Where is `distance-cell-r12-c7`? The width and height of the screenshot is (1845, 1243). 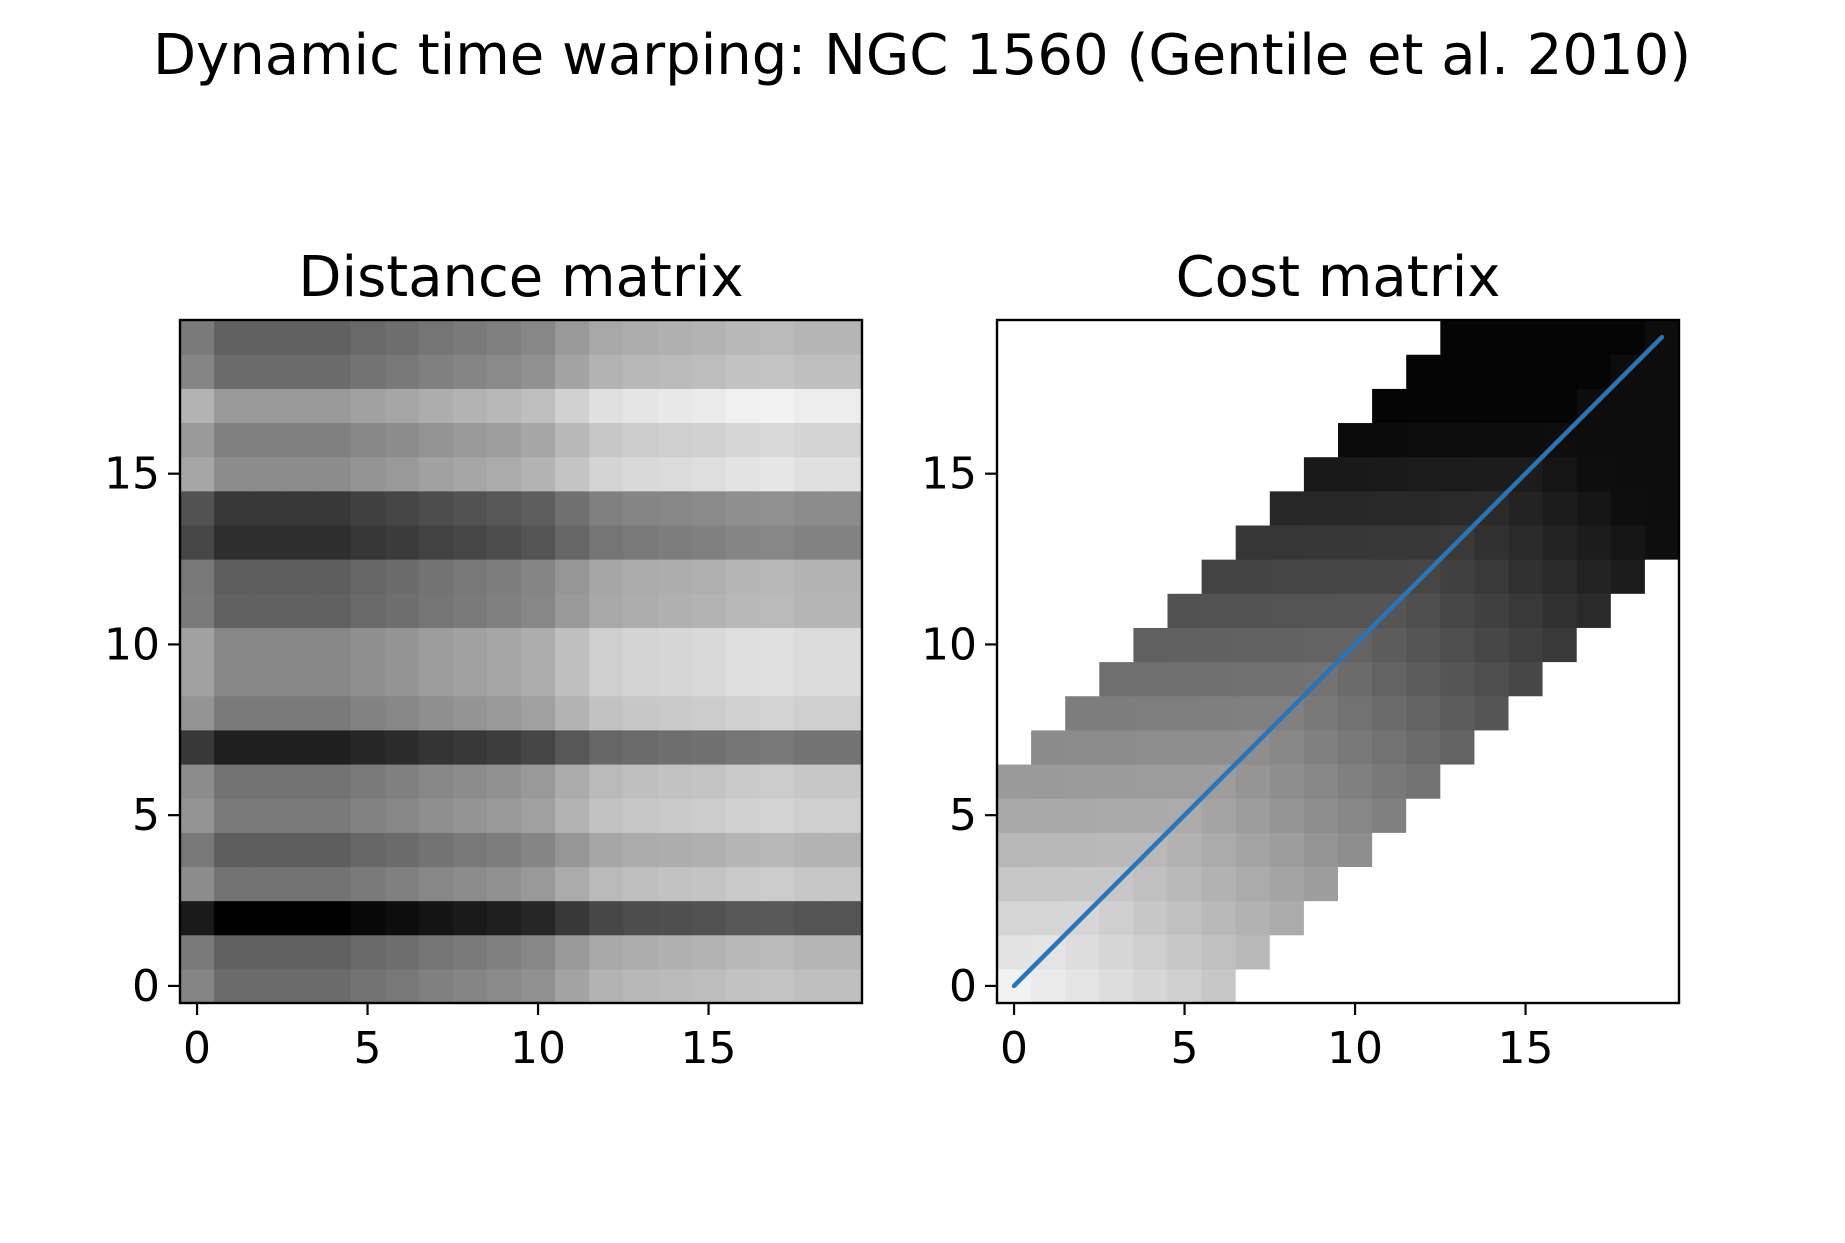
distance-cell-r12-c7 is located at coordinates (436, 576).